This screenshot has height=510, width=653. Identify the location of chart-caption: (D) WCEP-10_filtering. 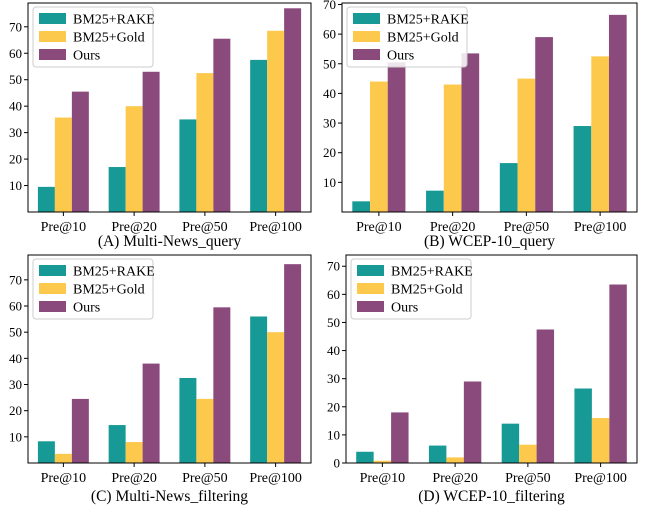
(491, 496).